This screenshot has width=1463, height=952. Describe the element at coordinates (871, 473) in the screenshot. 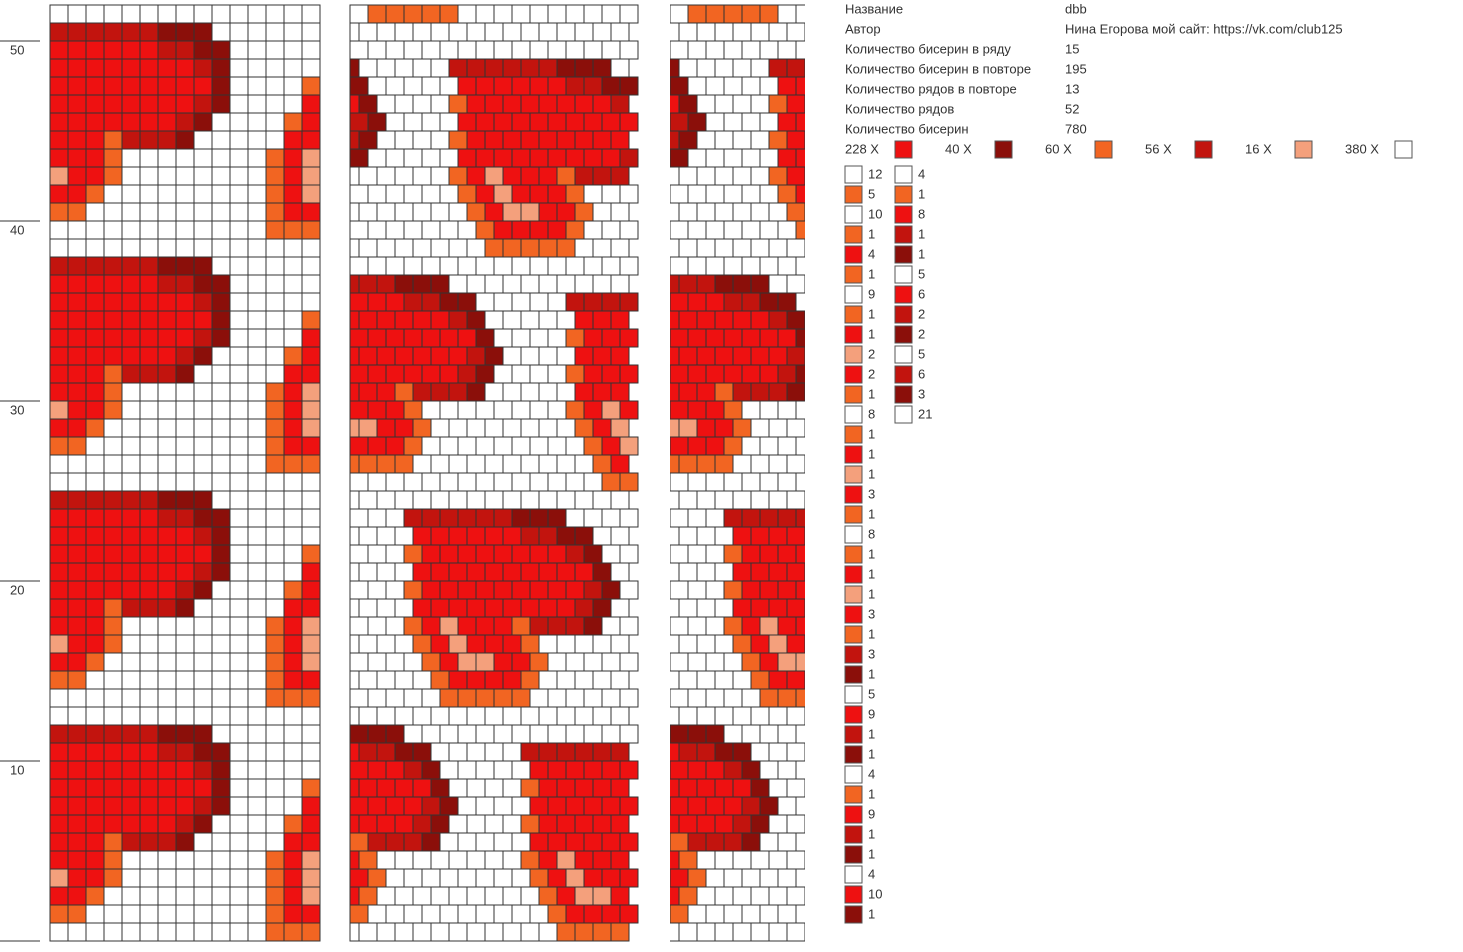

I see `sequence-count: 1` at that location.